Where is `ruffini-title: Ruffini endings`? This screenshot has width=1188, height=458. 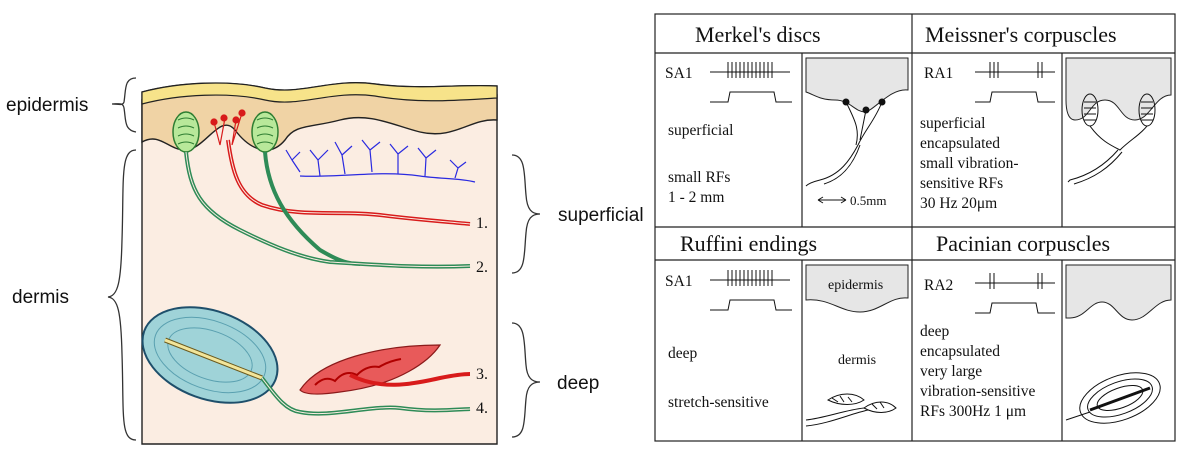
ruffini-title: Ruffini endings is located at coordinates (749, 243).